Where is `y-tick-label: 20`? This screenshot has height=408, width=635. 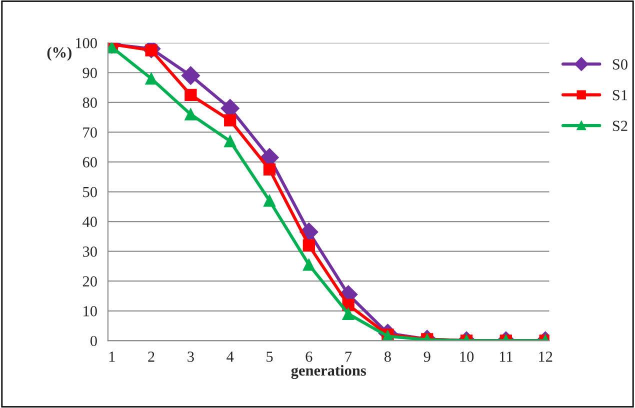 y-tick-label: 20 is located at coordinates (89, 281).